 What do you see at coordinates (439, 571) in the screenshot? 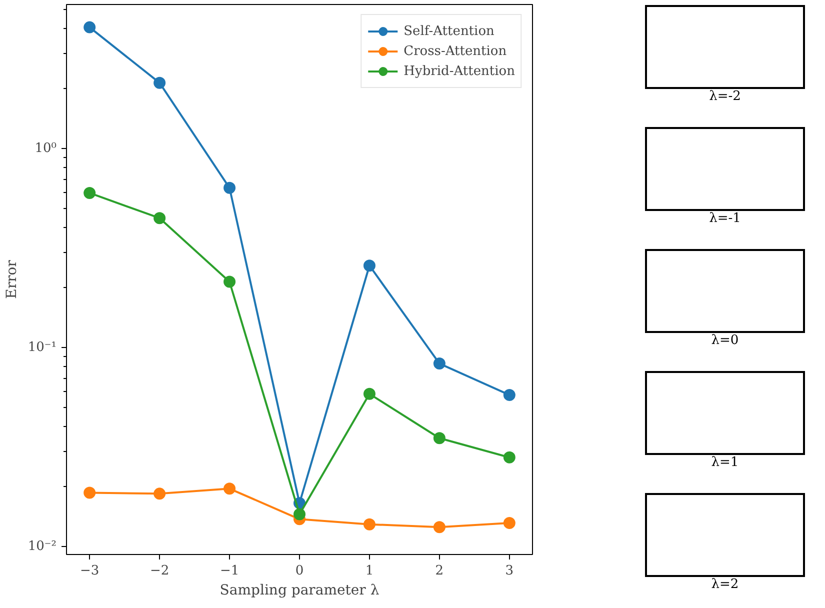
I see `x-tick-label: 2` at bounding box center [439, 571].